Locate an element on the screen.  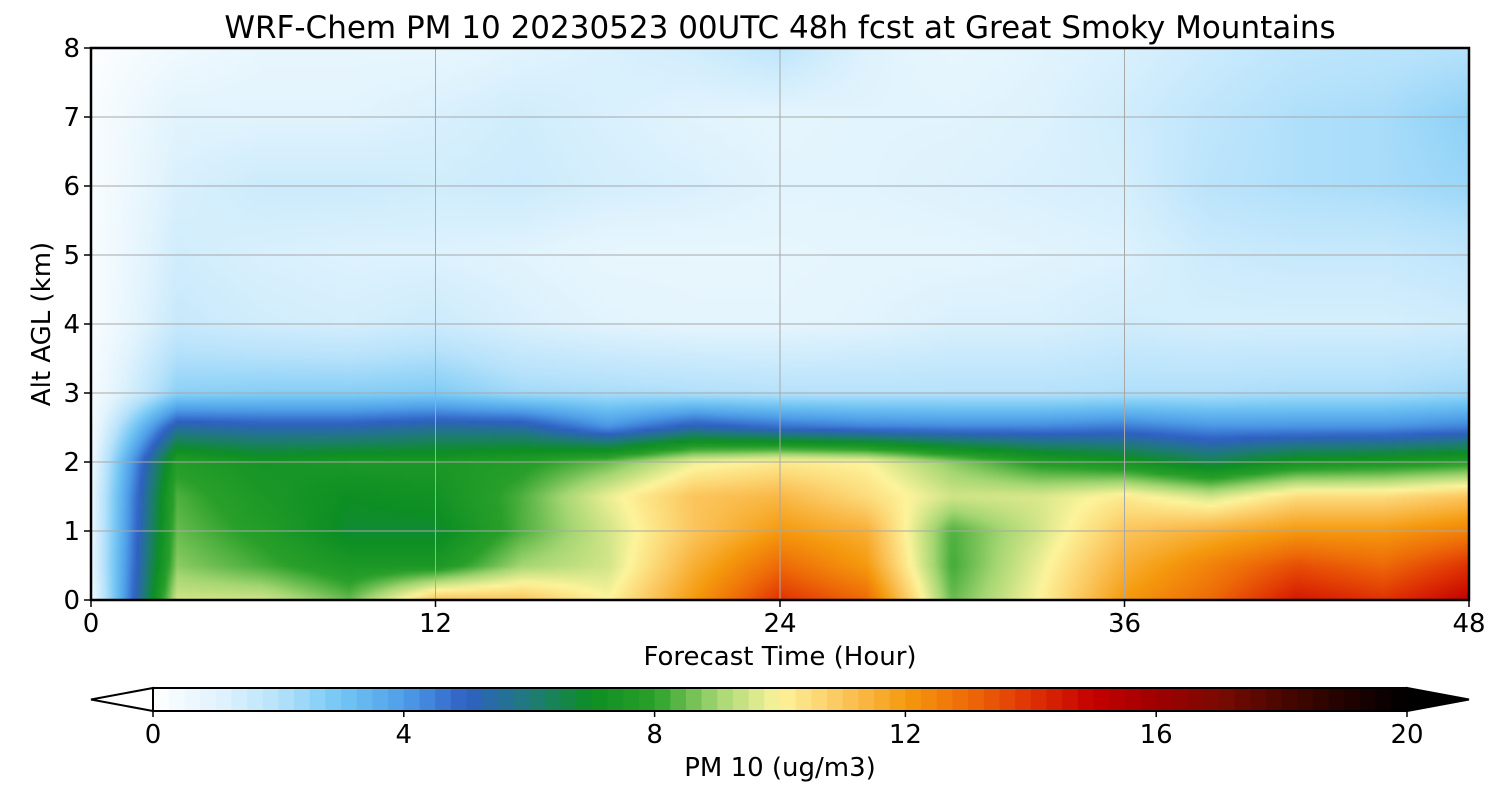
x-tick-label: 12 is located at coordinates (435, 624).